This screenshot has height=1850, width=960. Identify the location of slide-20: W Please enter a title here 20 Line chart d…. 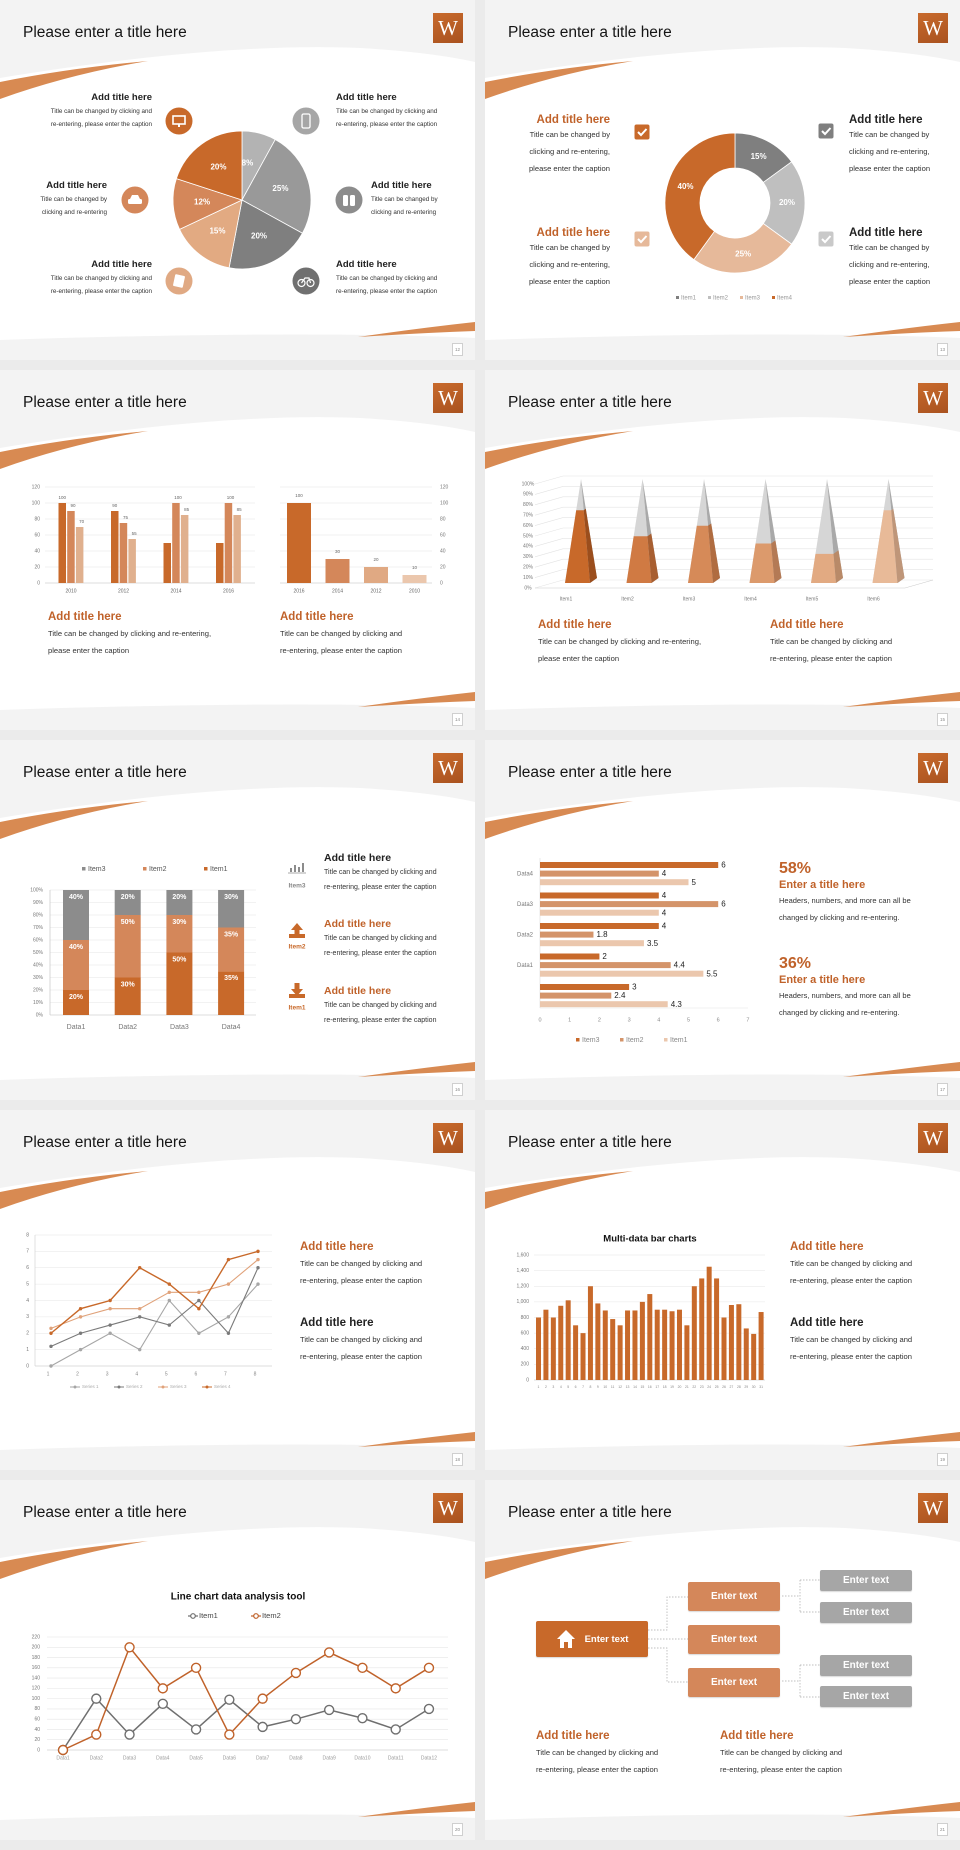
(237, 1660).